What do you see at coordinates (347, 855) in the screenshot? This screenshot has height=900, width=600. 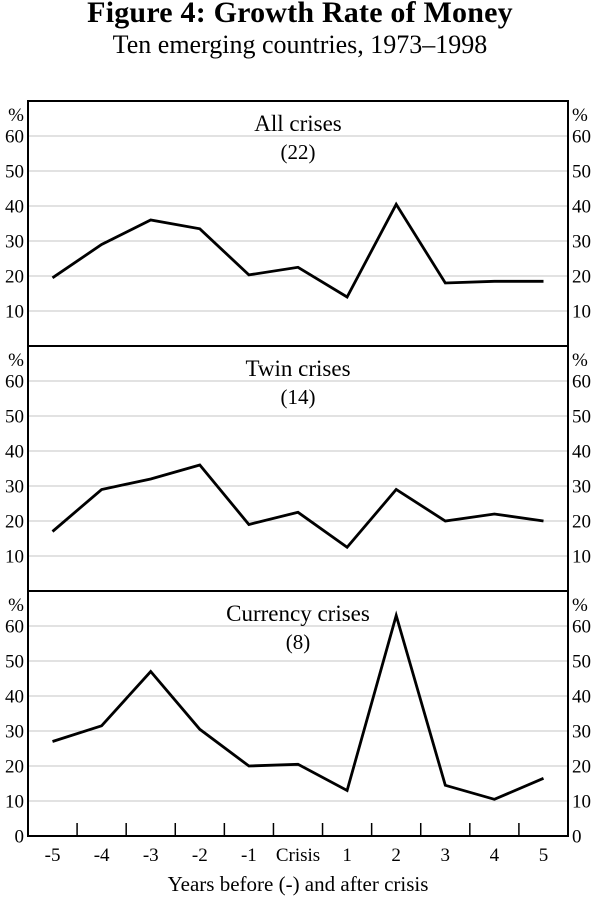 I see `x-tick-label: 1` at bounding box center [347, 855].